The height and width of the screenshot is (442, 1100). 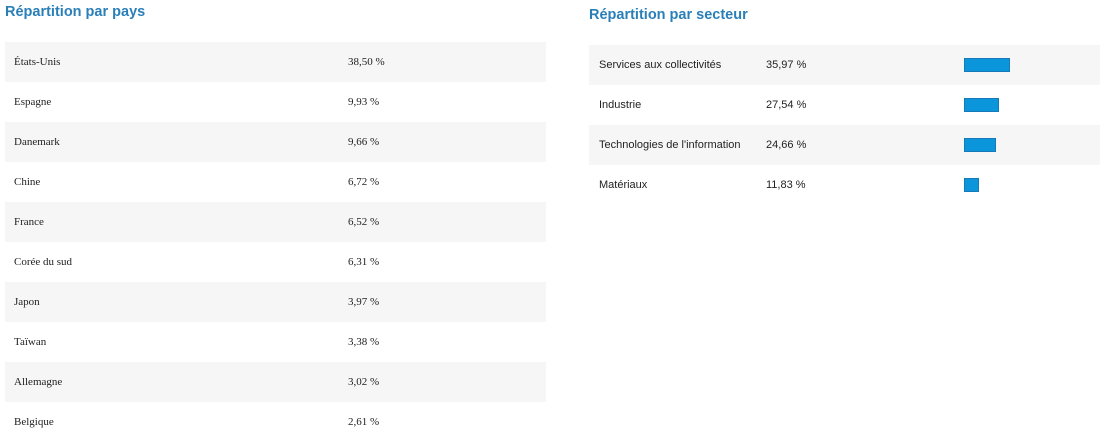 What do you see at coordinates (786, 185) in the screenshot?
I see `sector-percentage: 11,83 %` at bounding box center [786, 185].